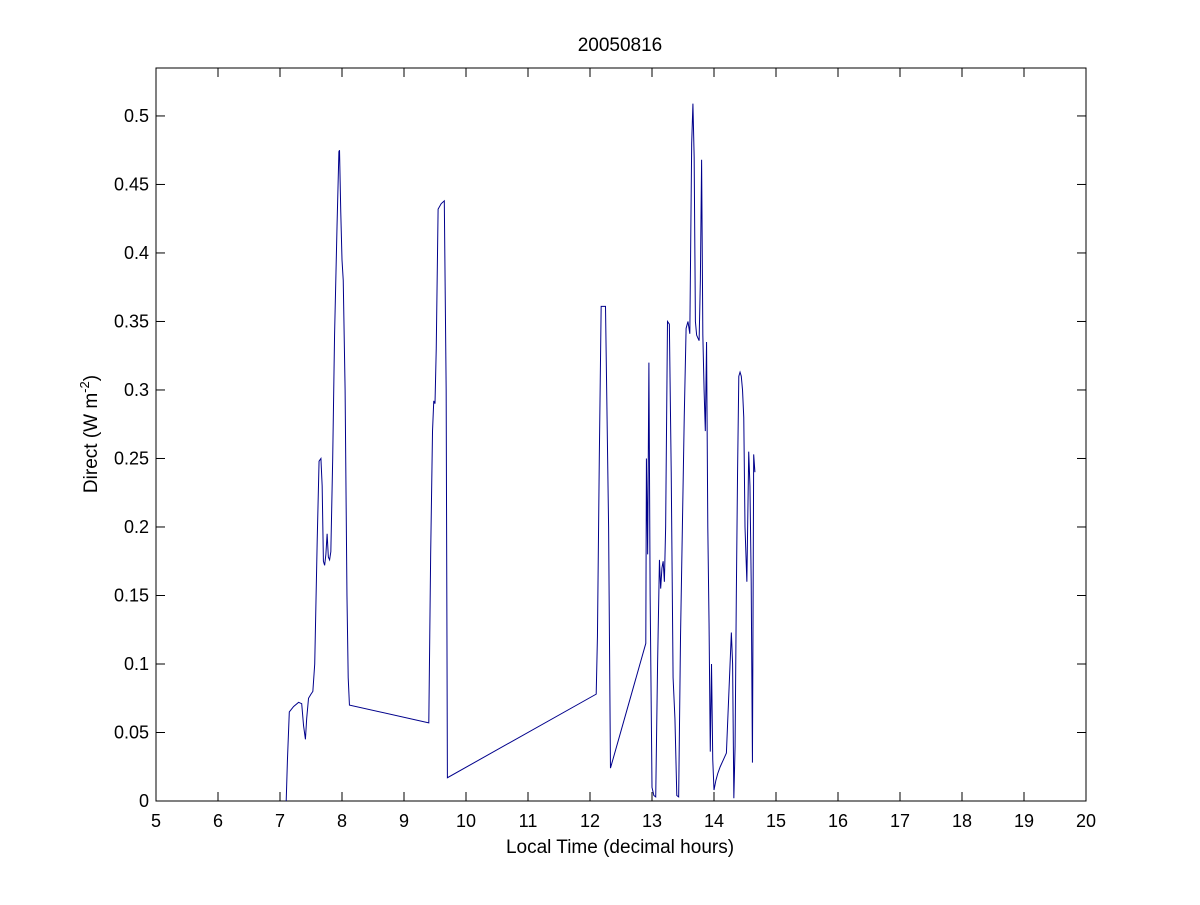  What do you see at coordinates (1086, 821) in the screenshot?
I see `x-tick-label-15: 20` at bounding box center [1086, 821].